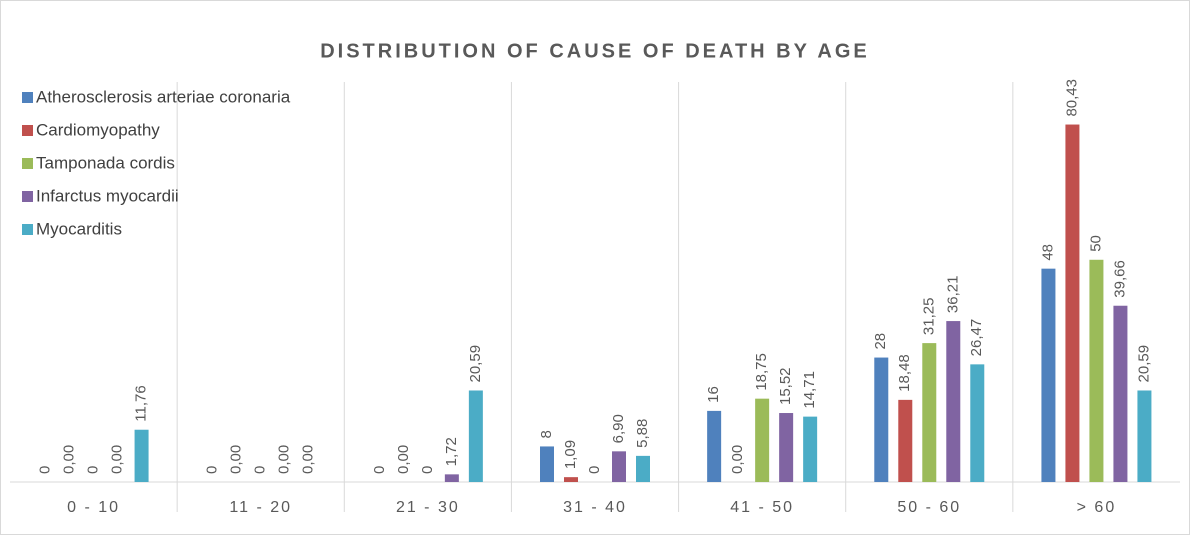 The image size is (1190, 535). What do you see at coordinates (642, 433) in the screenshot?
I see `value-label: 5,88` at bounding box center [642, 433].